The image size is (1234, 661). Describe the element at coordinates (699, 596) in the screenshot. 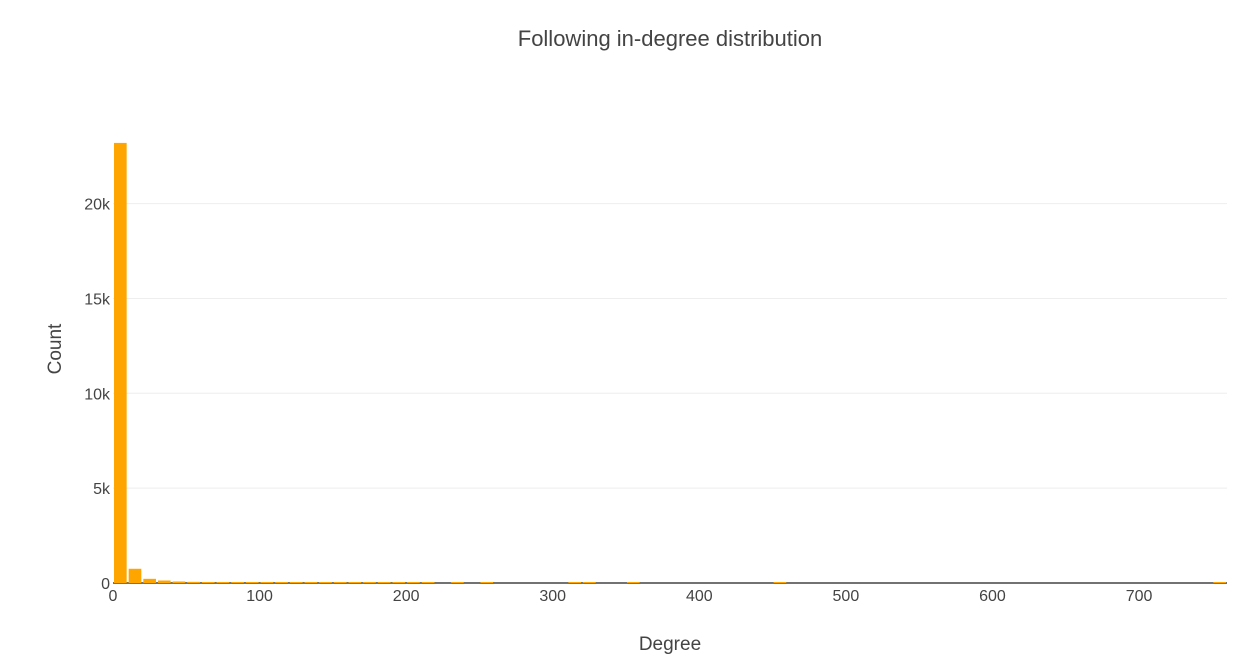

I see `x-tick-label: 400` at that location.